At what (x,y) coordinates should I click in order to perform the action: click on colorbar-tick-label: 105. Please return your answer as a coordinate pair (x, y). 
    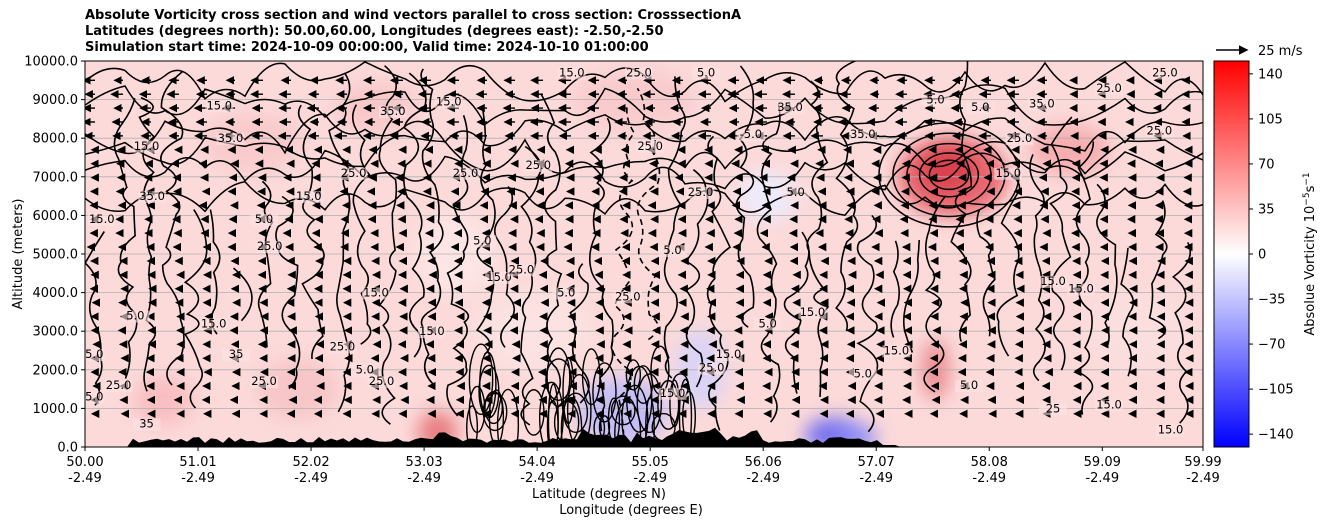
    Looking at the image, I should click on (1270, 119).